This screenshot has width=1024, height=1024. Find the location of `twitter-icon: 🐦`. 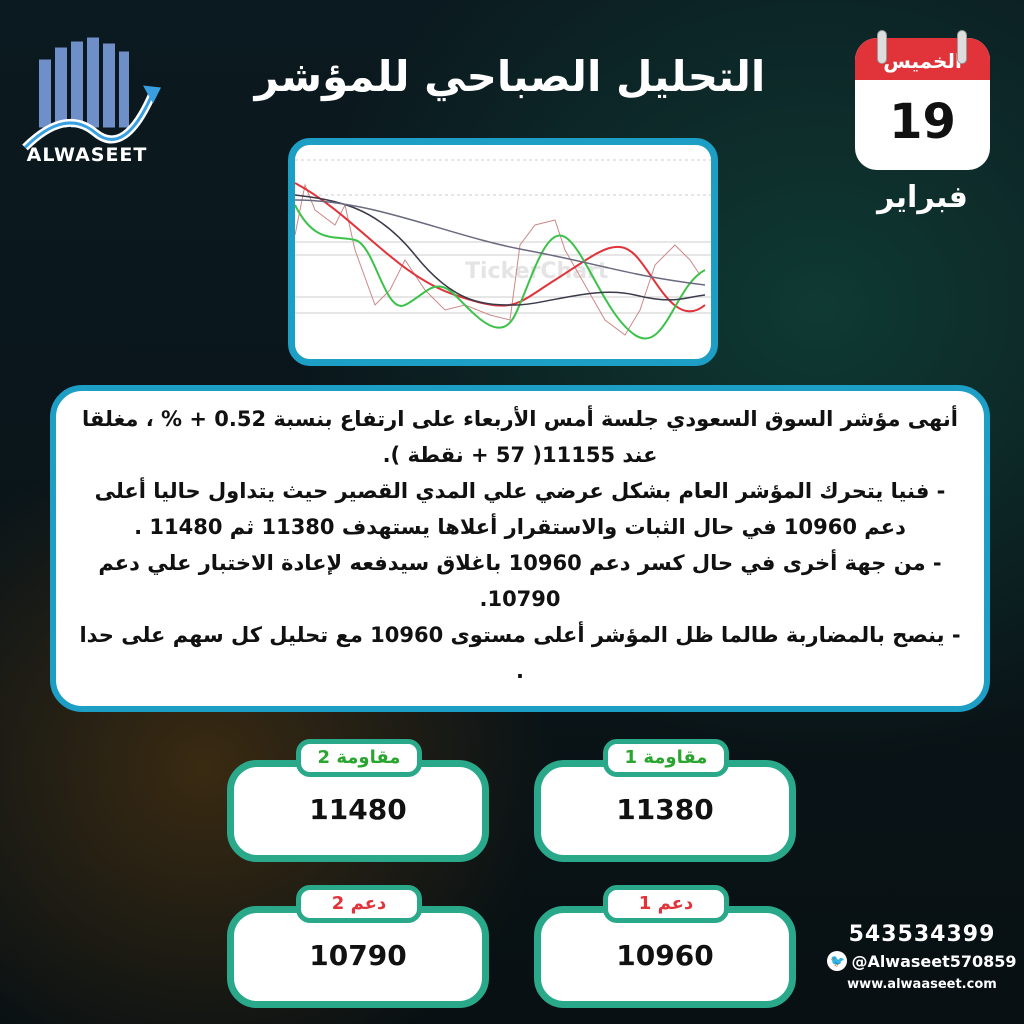

twitter-icon: 🐦 is located at coordinates (837, 961).